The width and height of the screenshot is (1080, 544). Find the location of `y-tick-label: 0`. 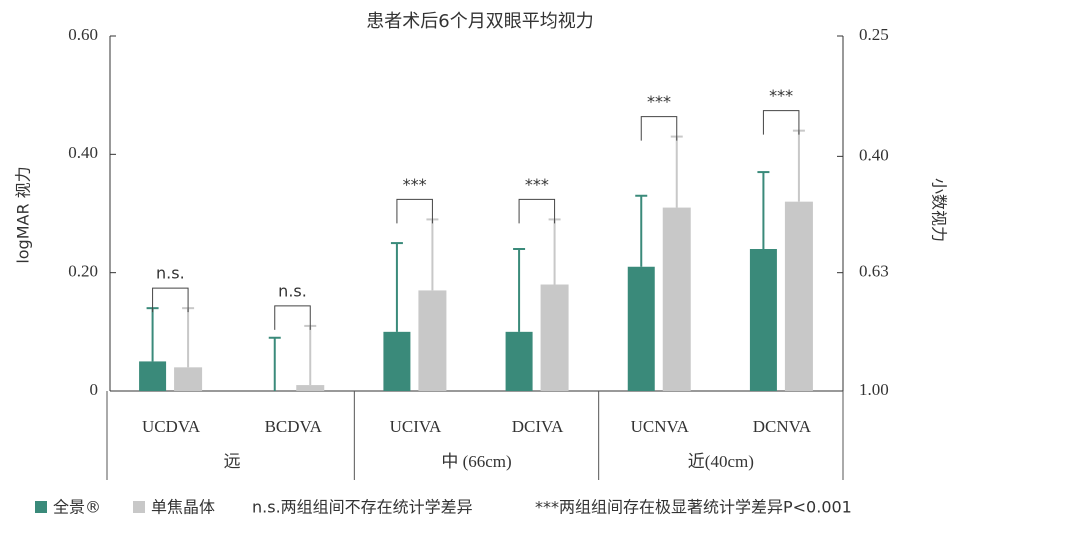

y-tick-label: 0 is located at coordinates (94, 389).